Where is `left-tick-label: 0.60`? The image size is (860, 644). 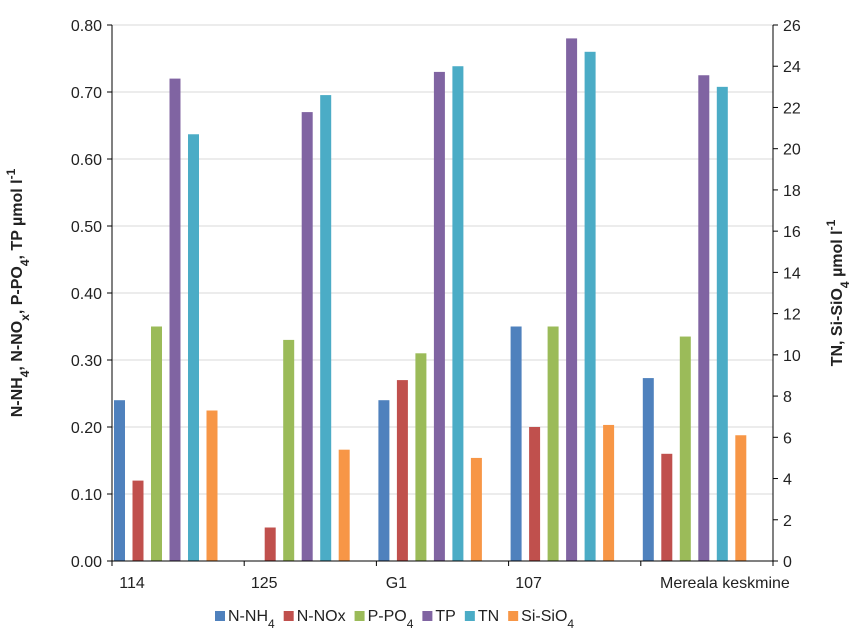
left-tick-label: 0.60 is located at coordinates (86, 160).